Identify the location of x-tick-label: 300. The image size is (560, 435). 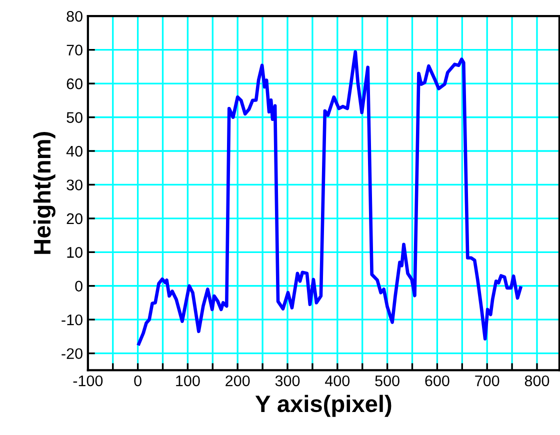
(287, 380).